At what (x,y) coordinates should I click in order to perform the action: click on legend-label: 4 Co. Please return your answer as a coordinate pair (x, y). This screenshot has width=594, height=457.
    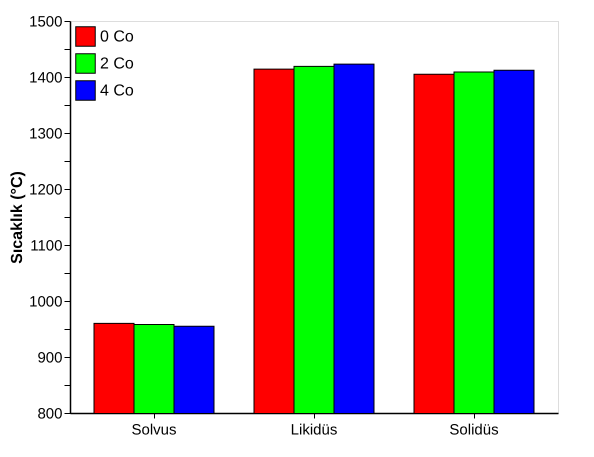
    Looking at the image, I should click on (117, 91).